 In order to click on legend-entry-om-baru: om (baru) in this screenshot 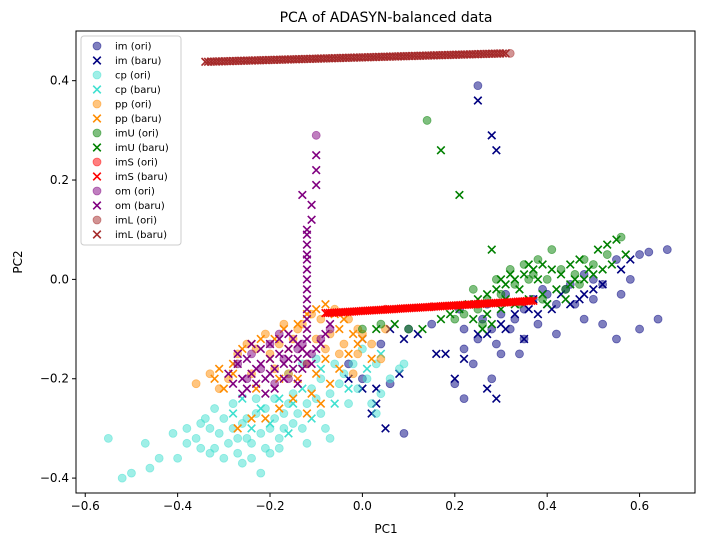, I will do `click(128, 206)`.